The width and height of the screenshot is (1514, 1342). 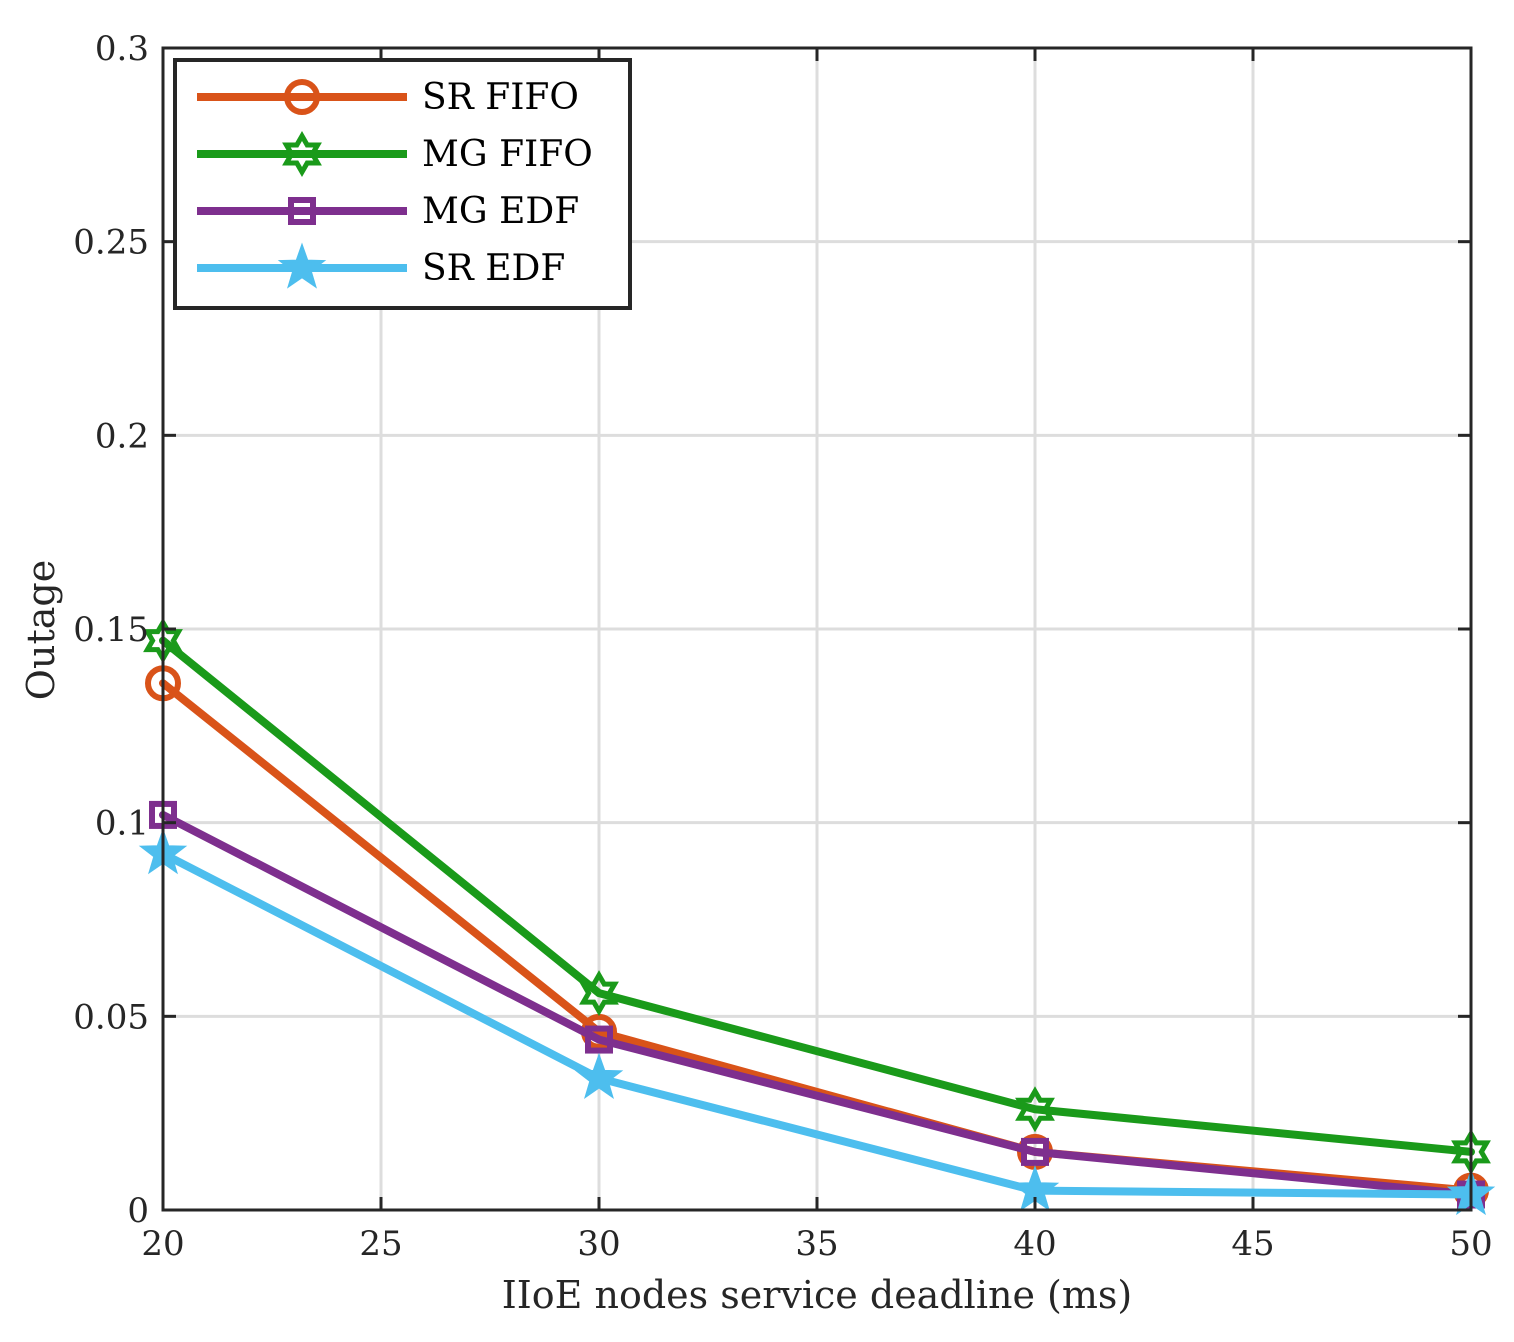 I want to click on legend-item-sr-edf: SR EDF, so click(x=381, y=265).